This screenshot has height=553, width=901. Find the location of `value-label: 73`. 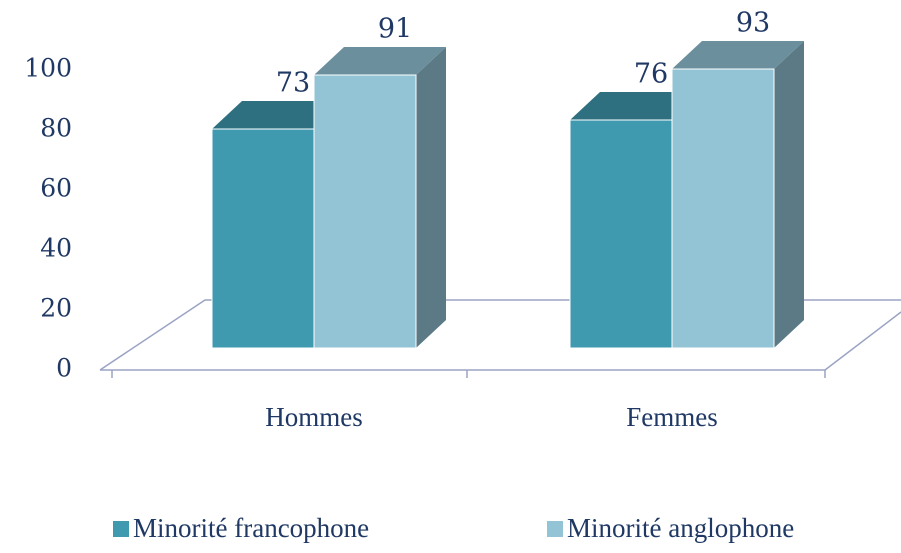

value-label: 73 is located at coordinates (293, 83).